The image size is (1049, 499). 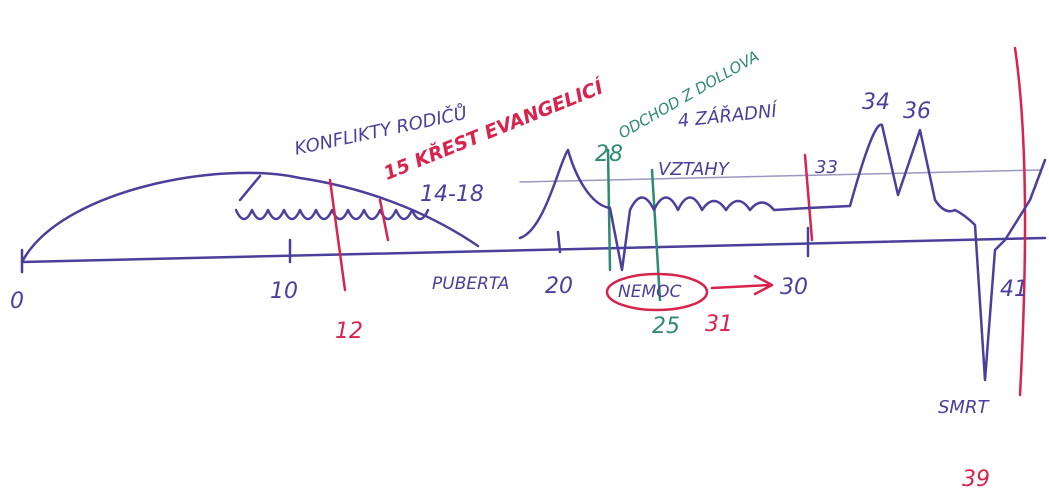 What do you see at coordinates (470, 284) in the screenshot?
I see `phase-label: PUBERTA` at bounding box center [470, 284].